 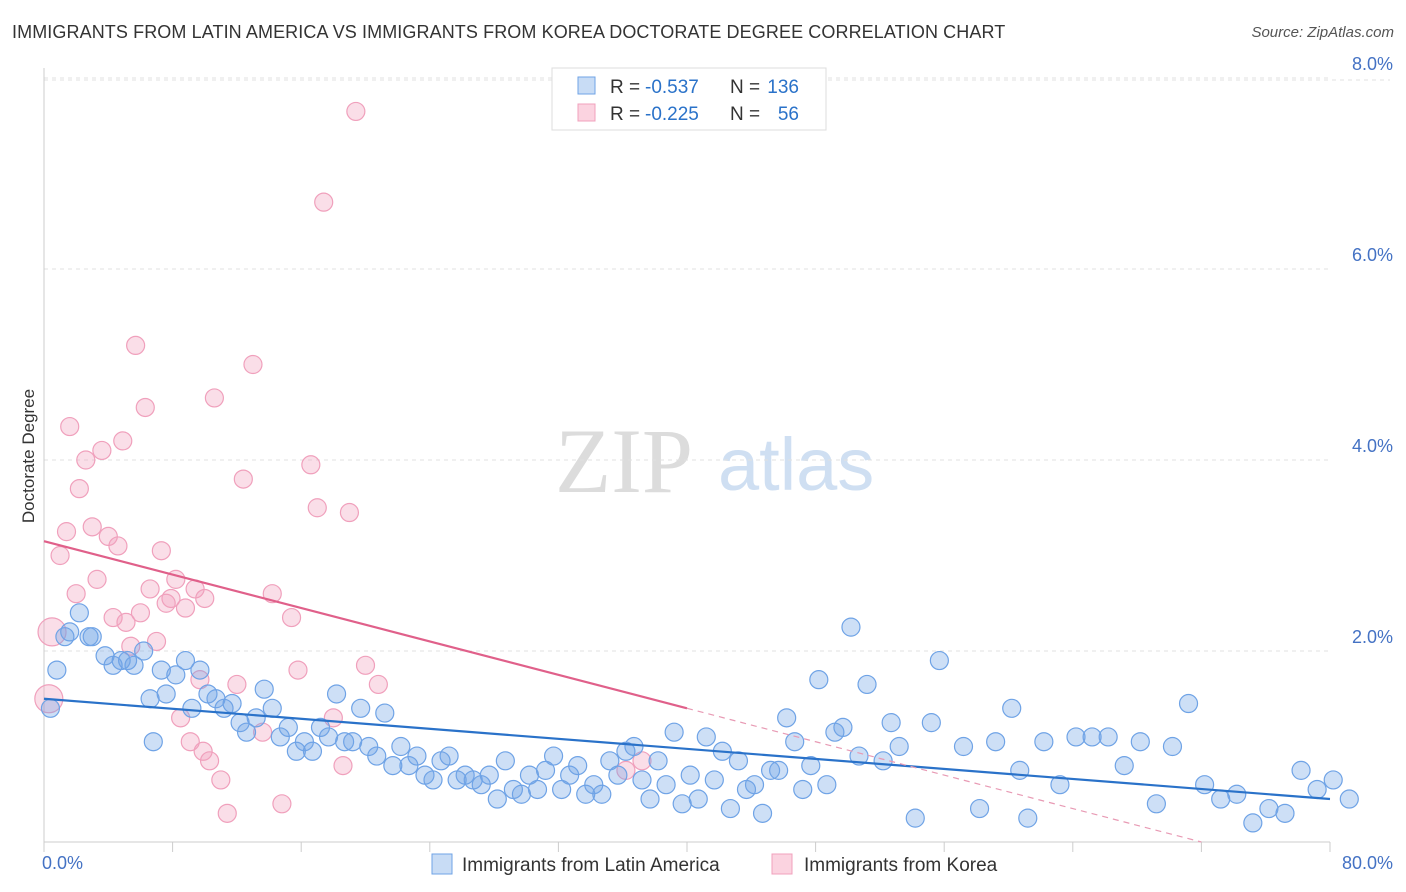 What do you see at coordinates (1367, 863) in the screenshot?
I see `x-tick-label-max: 80.0%` at bounding box center [1367, 863].